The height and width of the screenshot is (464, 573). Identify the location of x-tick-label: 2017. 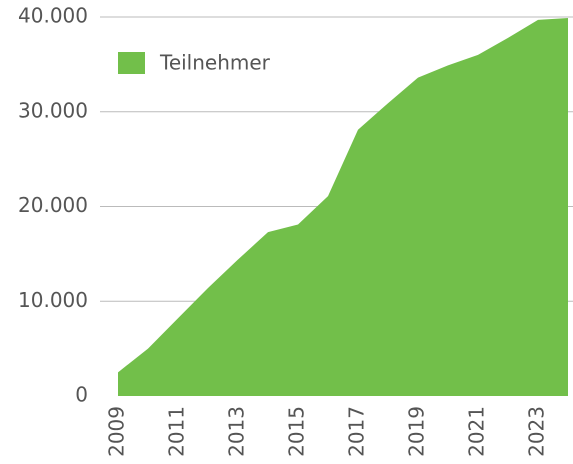
(357, 431).